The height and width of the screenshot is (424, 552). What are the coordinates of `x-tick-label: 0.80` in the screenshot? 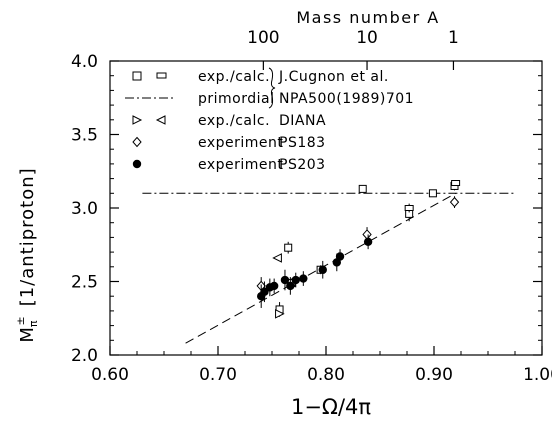 It's located at (326, 375).